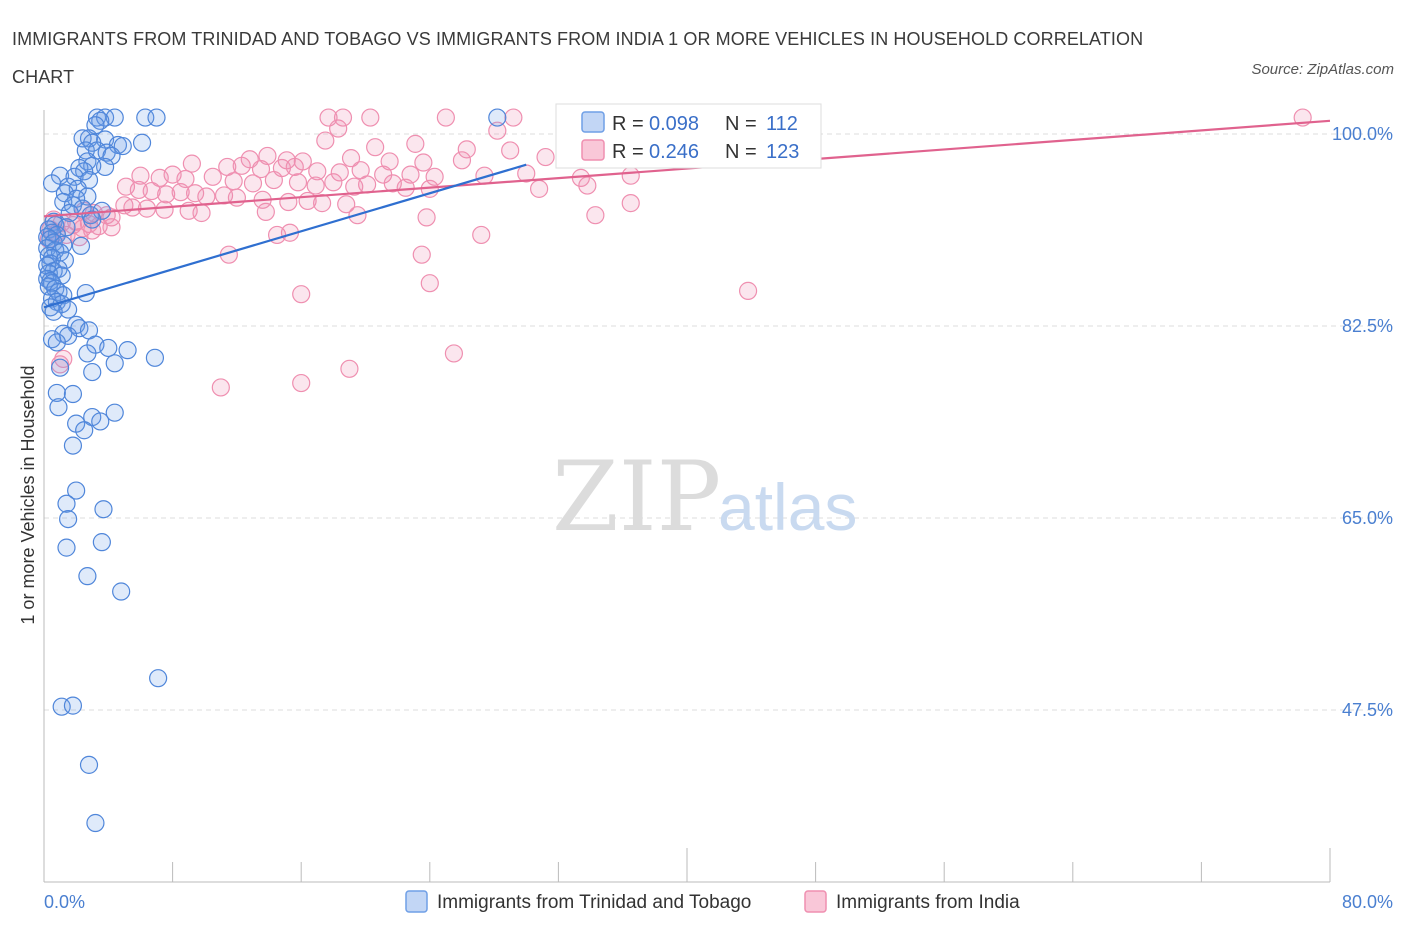 Image resolution: width=1406 pixels, height=930 pixels. I want to click on legend-n-value-1: 112, so click(782, 124).